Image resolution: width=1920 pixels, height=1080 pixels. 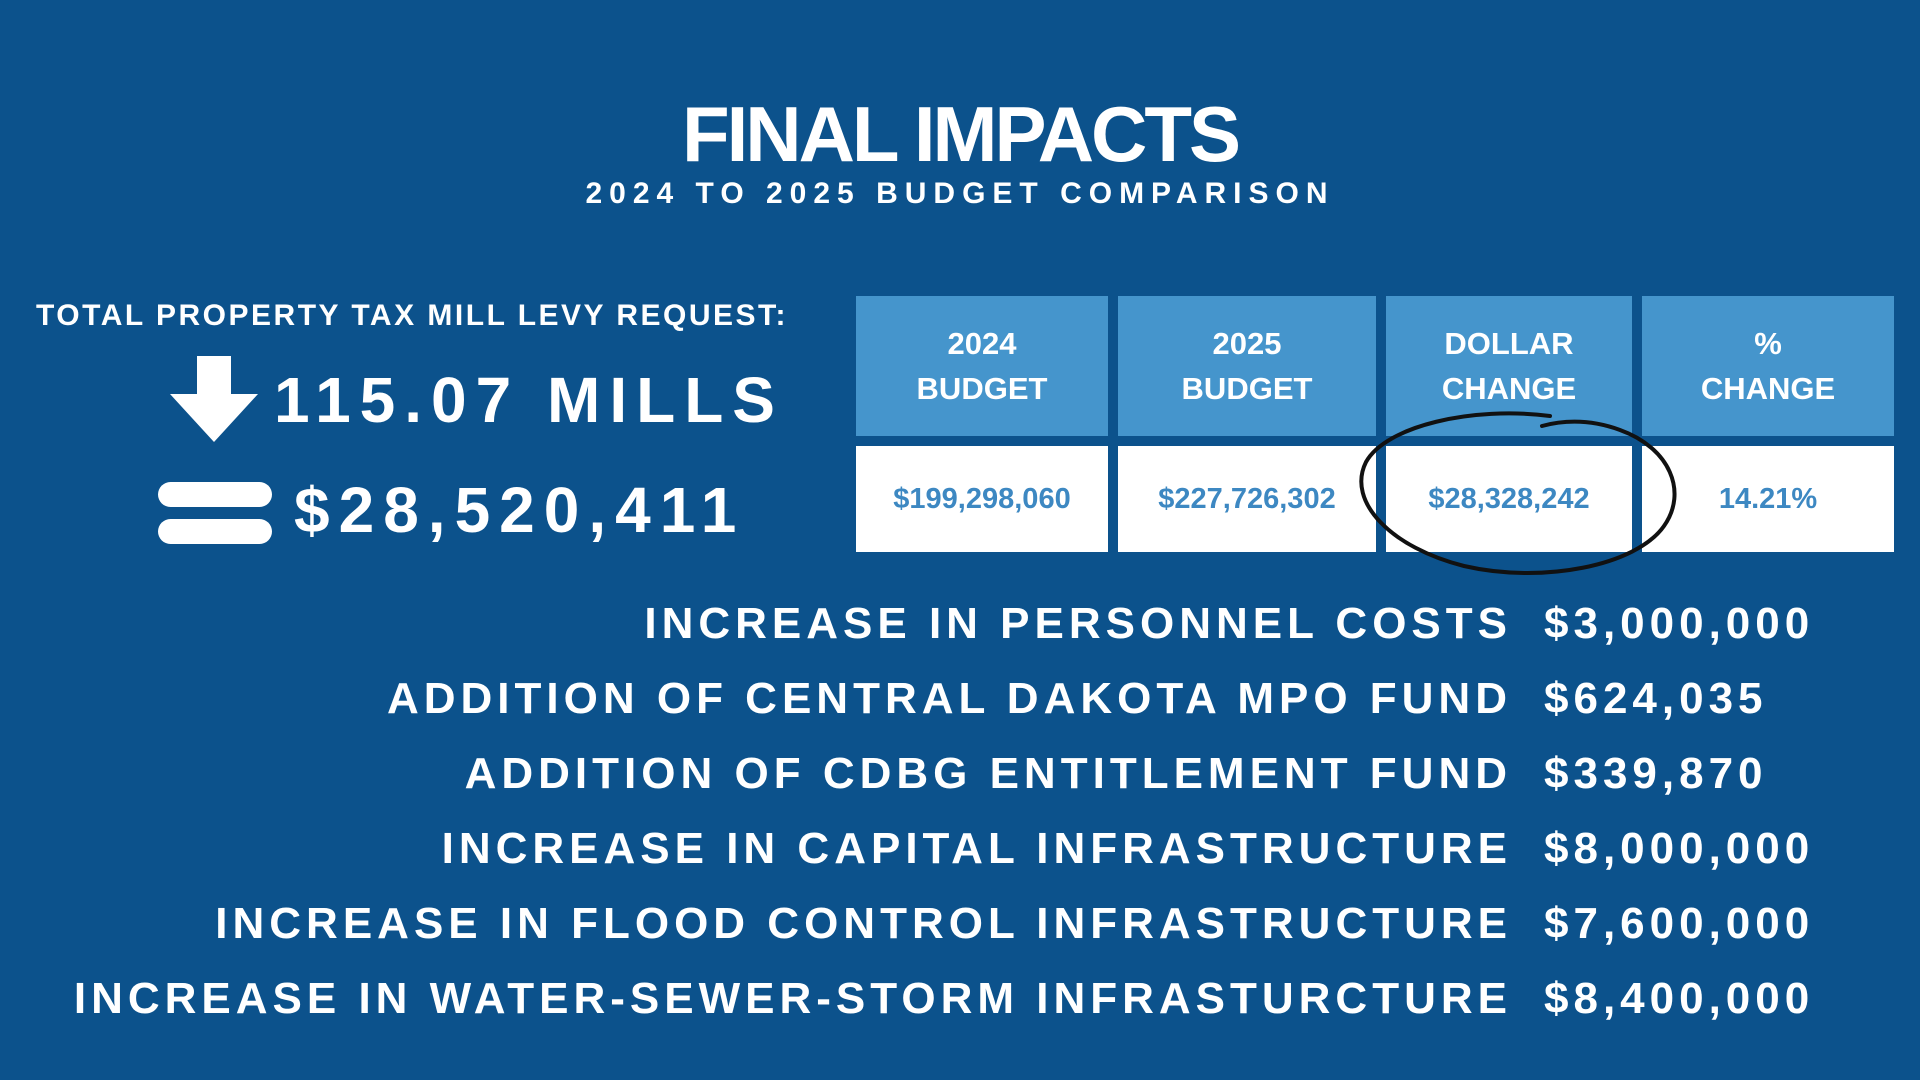 What do you see at coordinates (982, 366) in the screenshot?
I see `header-2024-budget: 2024 BUDGET` at bounding box center [982, 366].